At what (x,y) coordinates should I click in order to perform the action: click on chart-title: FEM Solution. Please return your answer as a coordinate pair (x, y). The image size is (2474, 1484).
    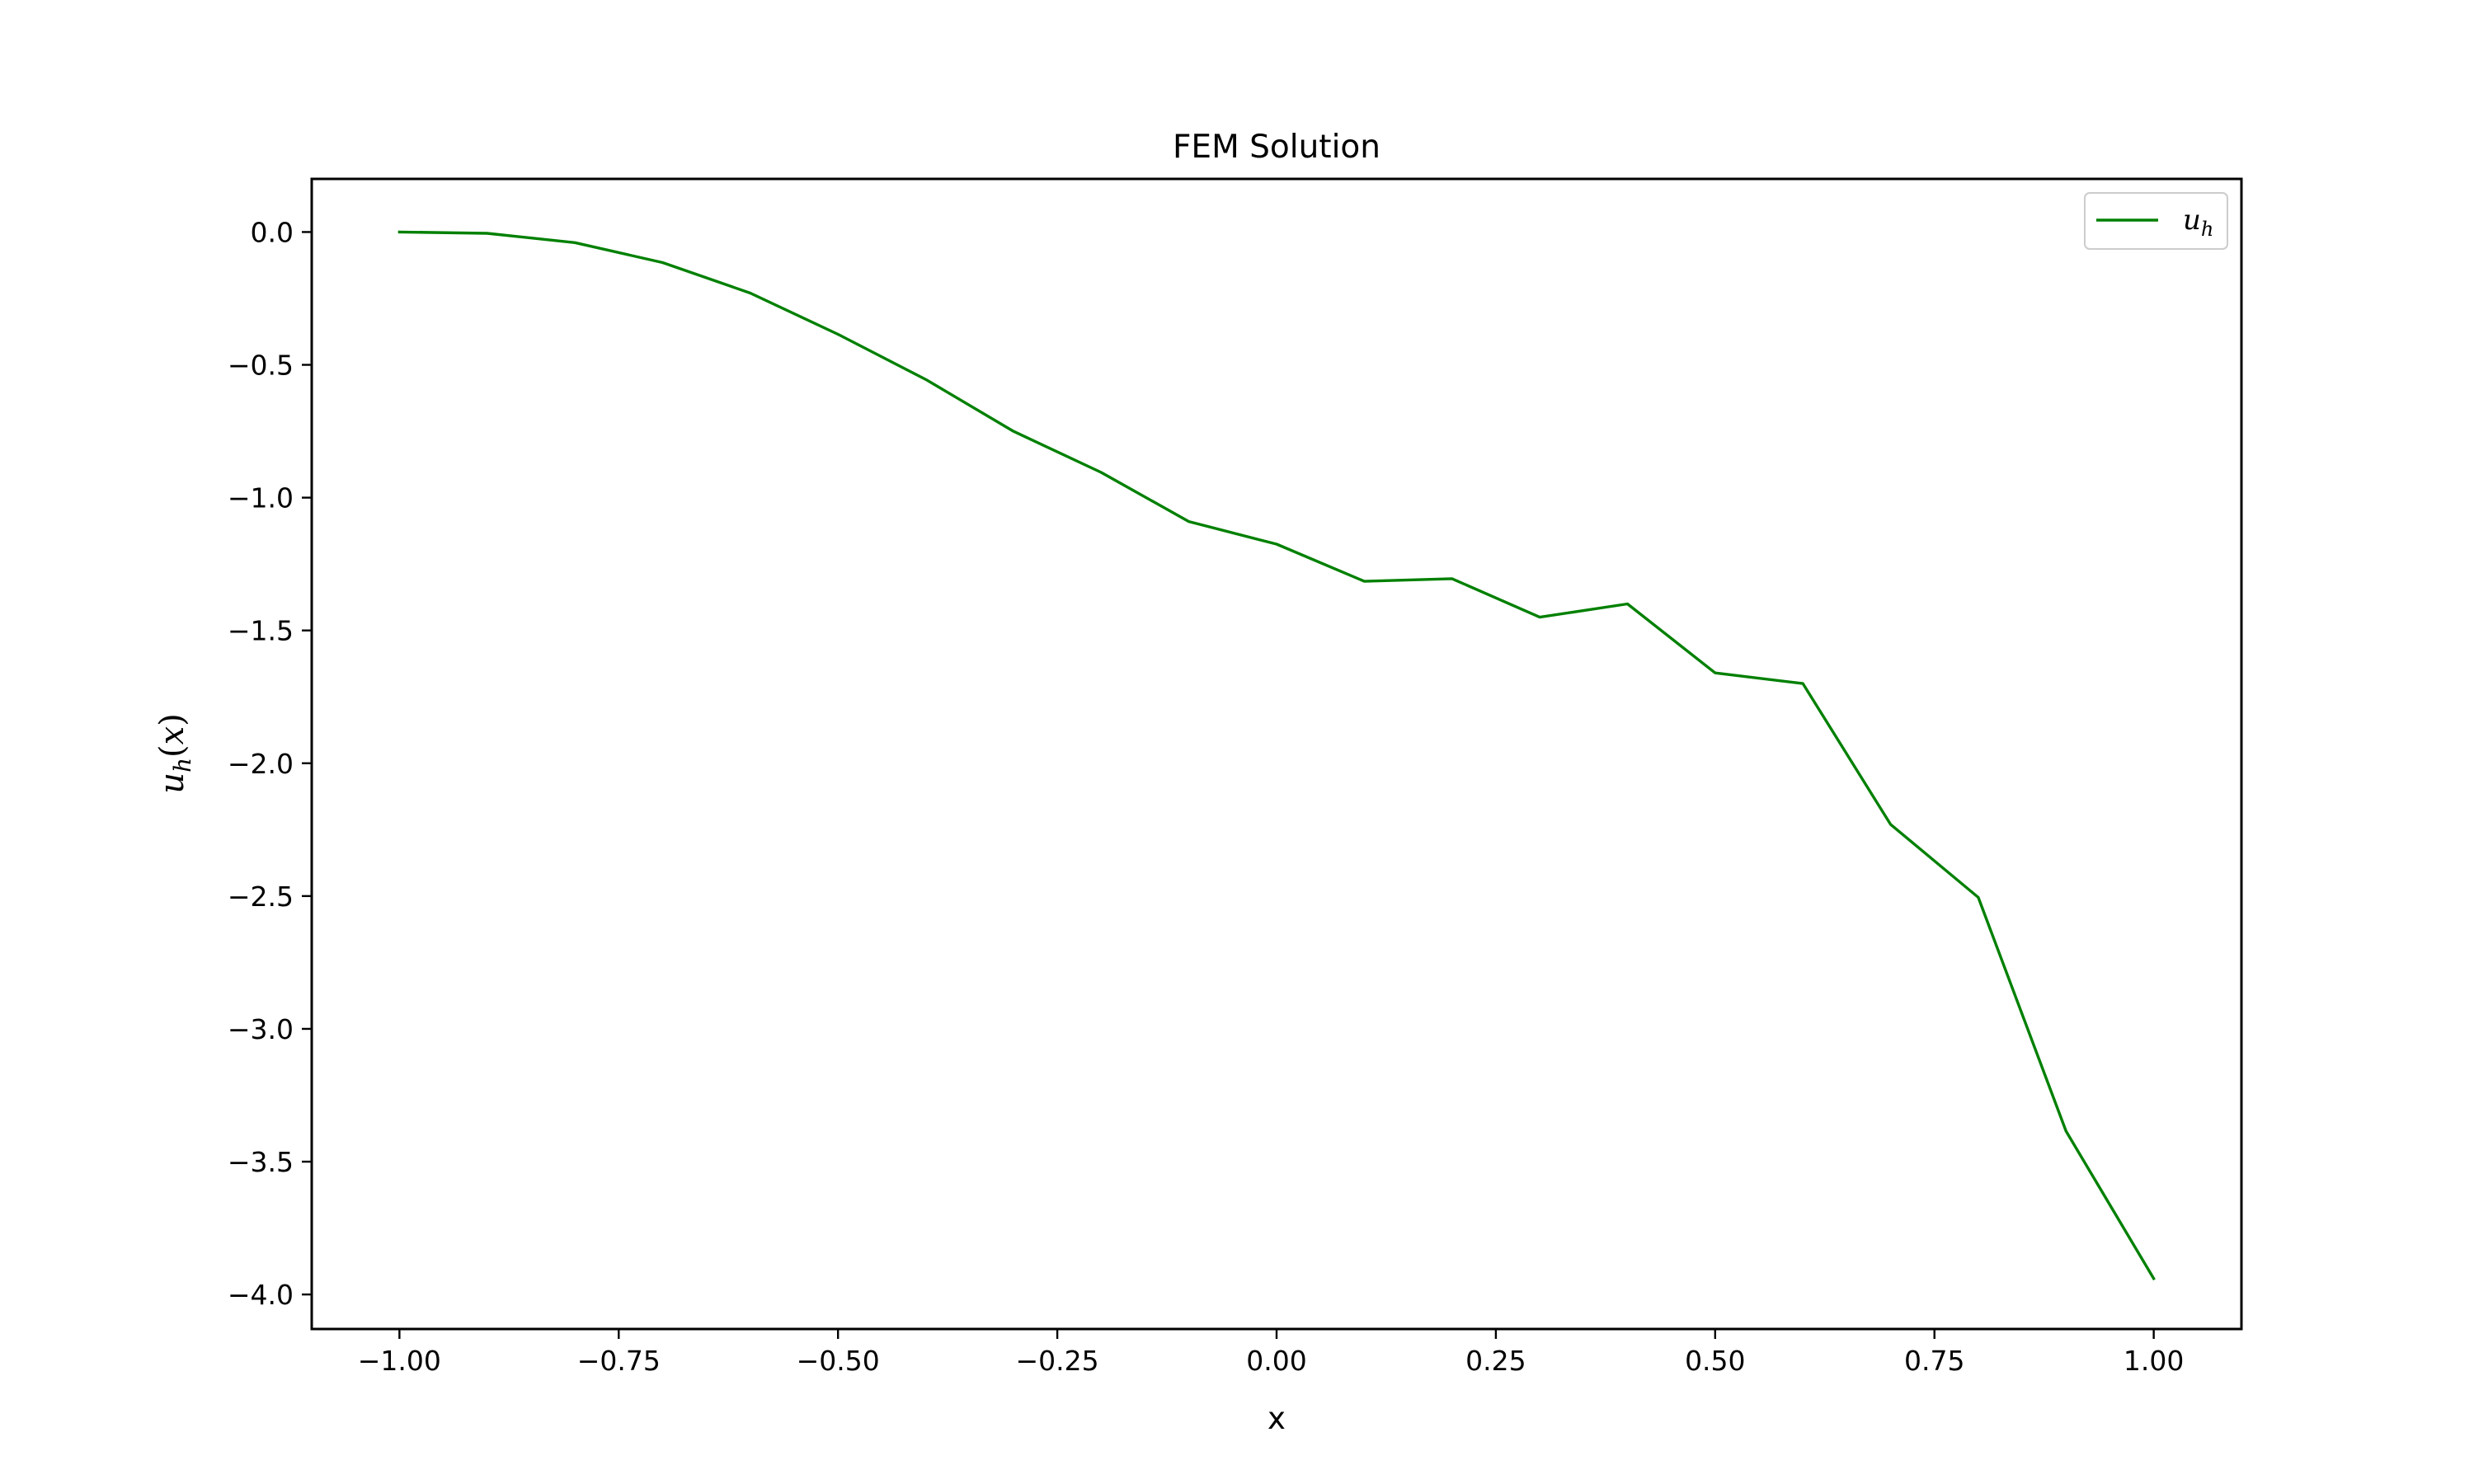
    Looking at the image, I should click on (1276, 147).